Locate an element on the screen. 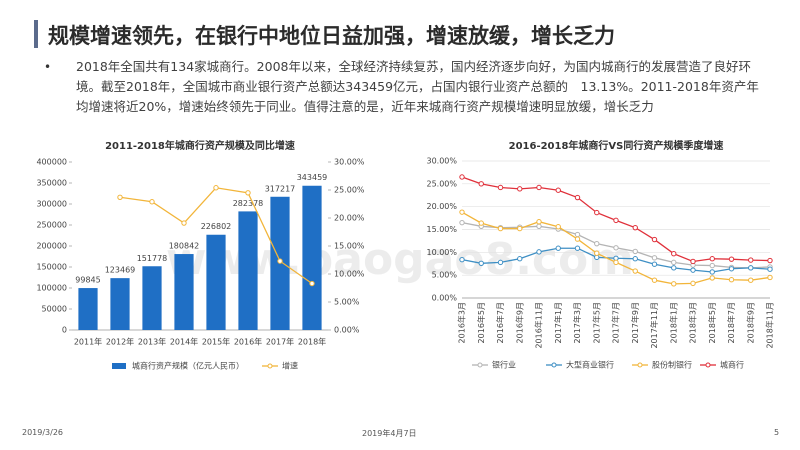 This screenshot has width=800, height=450. x-tick-label: 2011年 is located at coordinates (88, 342).